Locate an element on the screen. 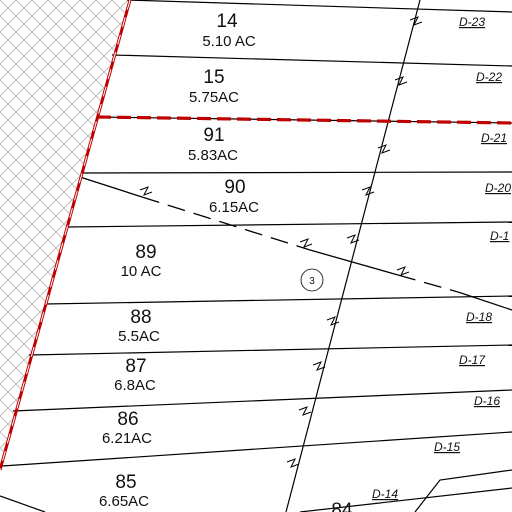 The image size is (512, 512). lot-area-14: 5.10 AC is located at coordinates (229, 41).